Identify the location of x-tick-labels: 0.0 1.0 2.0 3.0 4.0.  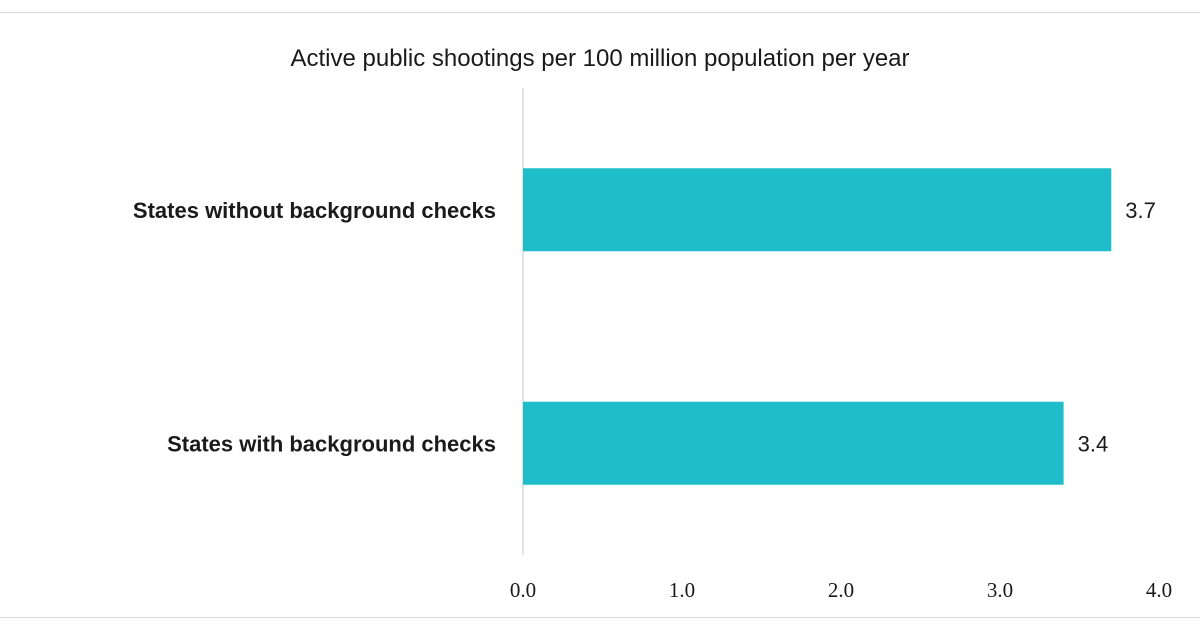
(841, 590).